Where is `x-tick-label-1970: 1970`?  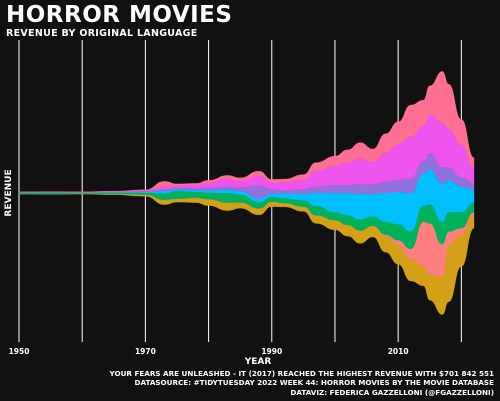
x-tick-label-1970: 1970 is located at coordinates (145, 351).